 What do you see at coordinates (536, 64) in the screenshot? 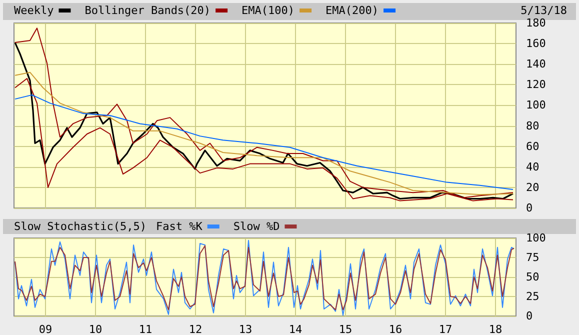
I see `y-tick-label: 140` at bounding box center [536, 64].